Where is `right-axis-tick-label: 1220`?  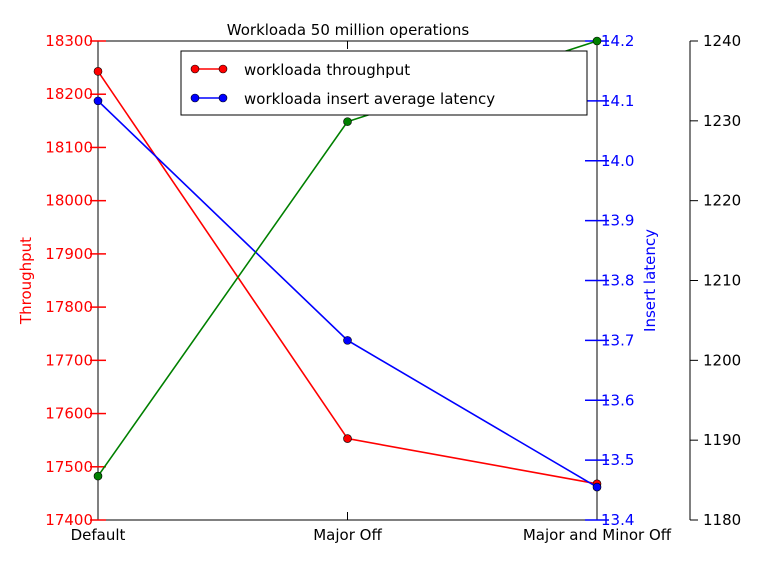 right-axis-tick-label: 1220 is located at coordinates (722, 201).